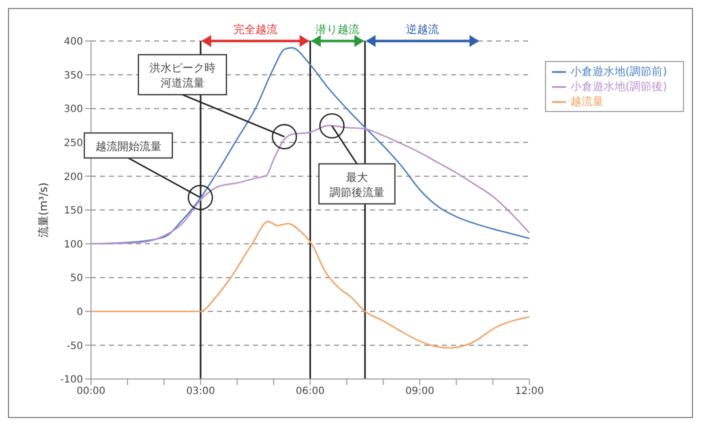  Describe the element at coordinates (419, 392) in the screenshot. I see `x-tick-label: 09:00` at that location.